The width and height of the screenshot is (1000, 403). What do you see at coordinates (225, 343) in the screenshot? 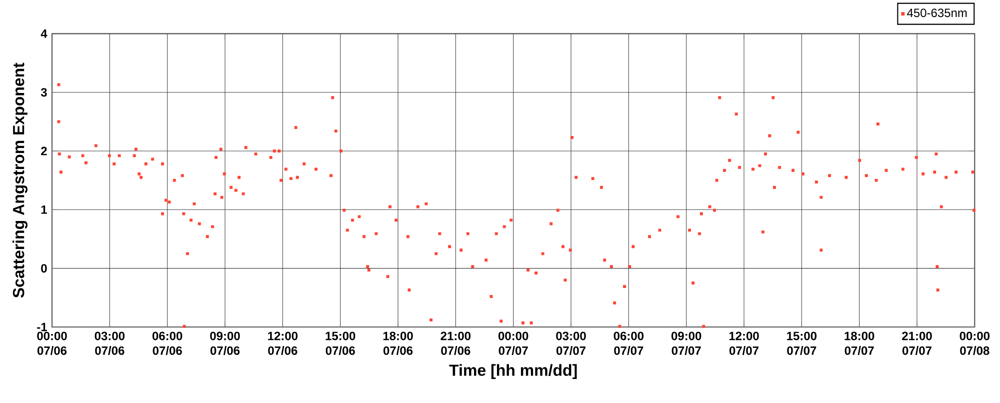
I see `x-tick-label: 09:00 07/06` at bounding box center [225, 343].